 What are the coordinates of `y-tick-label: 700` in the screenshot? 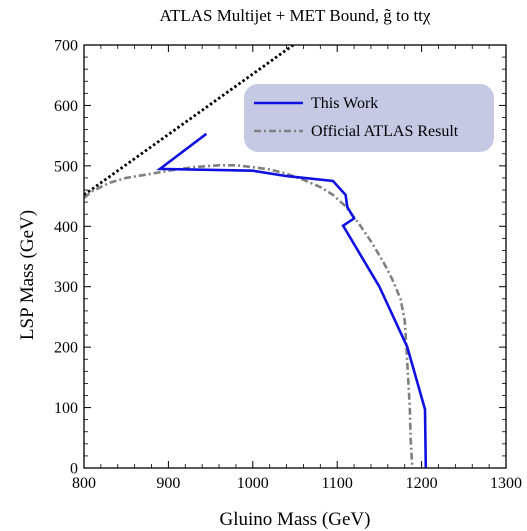 It's located at (66, 46).